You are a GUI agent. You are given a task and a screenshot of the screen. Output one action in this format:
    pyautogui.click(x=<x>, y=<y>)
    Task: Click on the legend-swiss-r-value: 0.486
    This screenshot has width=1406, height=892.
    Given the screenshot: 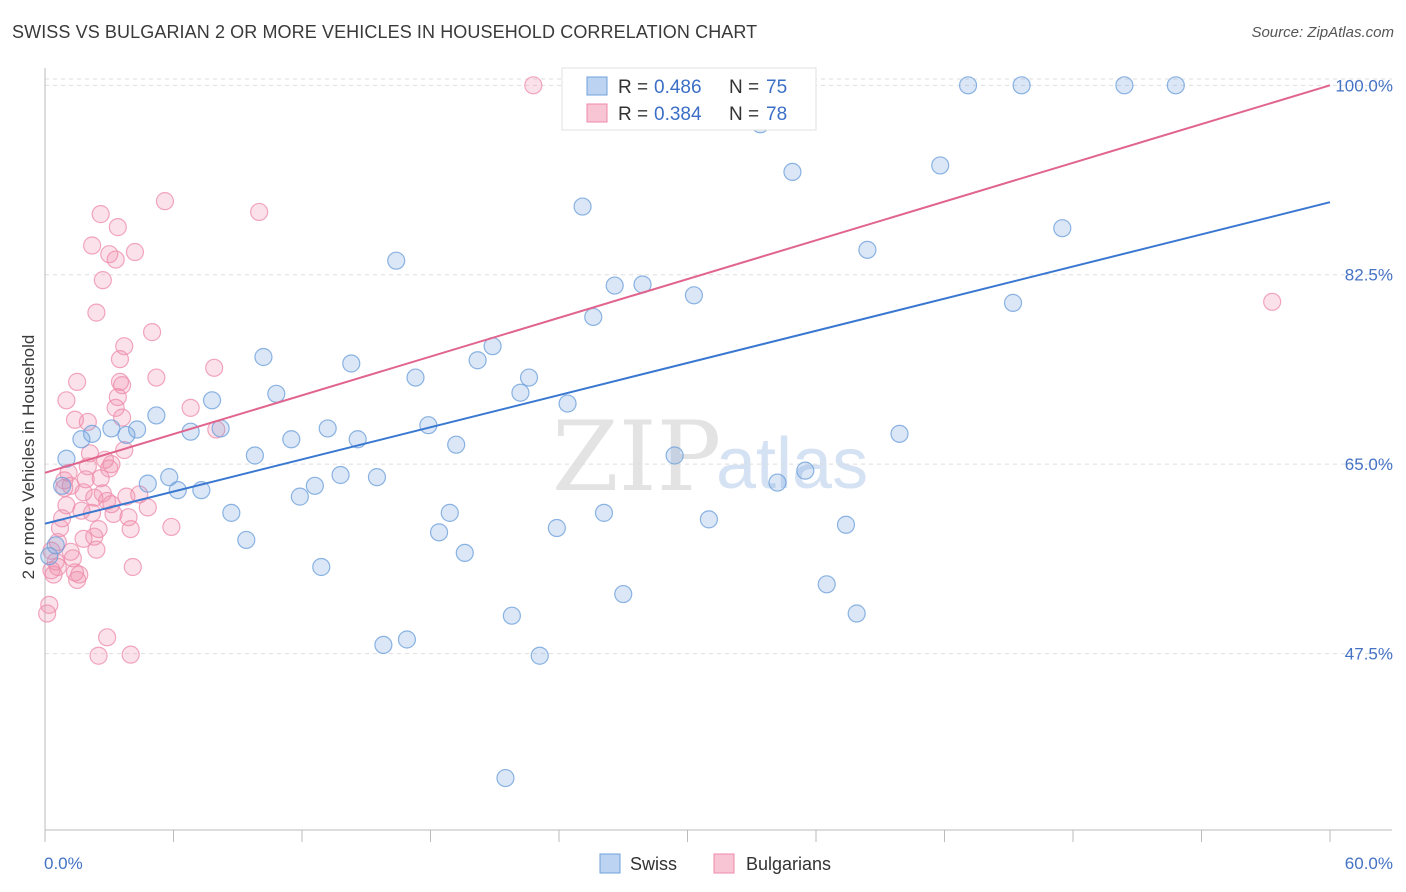 What is the action you would take?
    pyautogui.click(x=678, y=87)
    